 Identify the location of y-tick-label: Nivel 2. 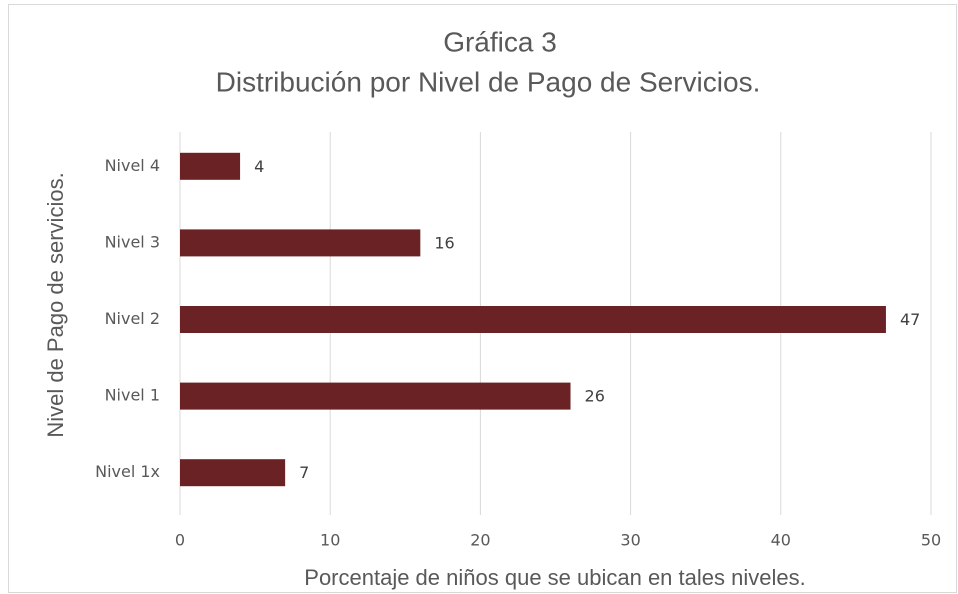
(132, 318).